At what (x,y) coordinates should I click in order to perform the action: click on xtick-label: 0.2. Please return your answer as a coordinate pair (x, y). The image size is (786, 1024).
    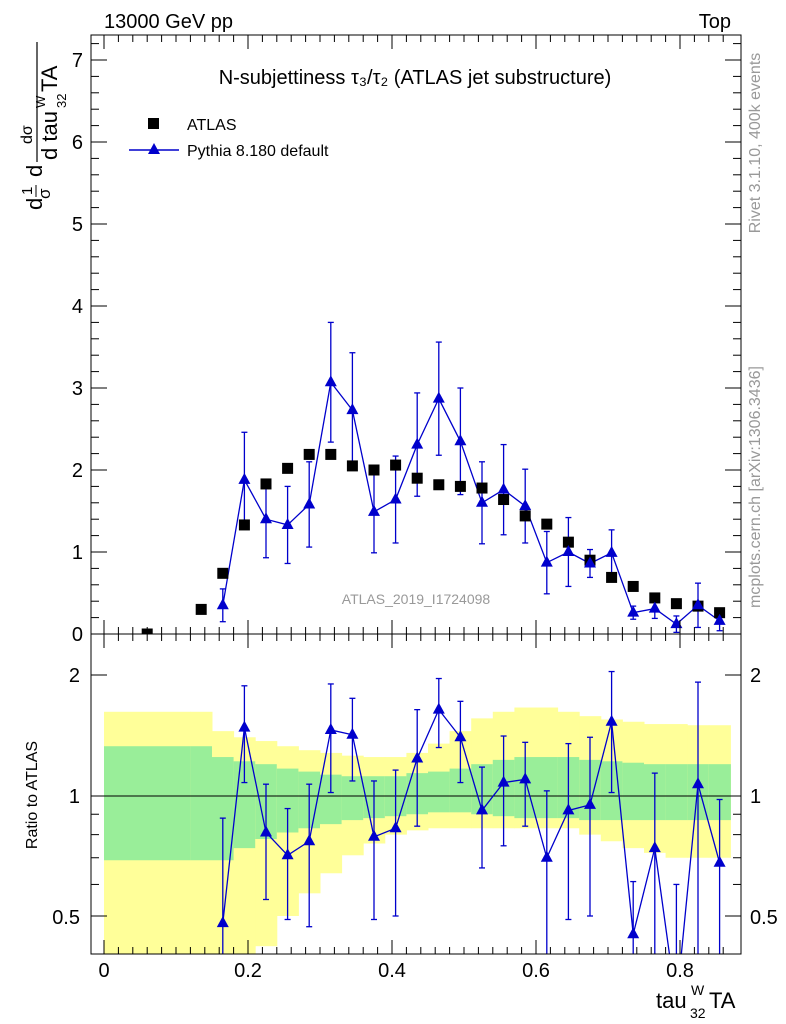
    Looking at the image, I should click on (248, 971).